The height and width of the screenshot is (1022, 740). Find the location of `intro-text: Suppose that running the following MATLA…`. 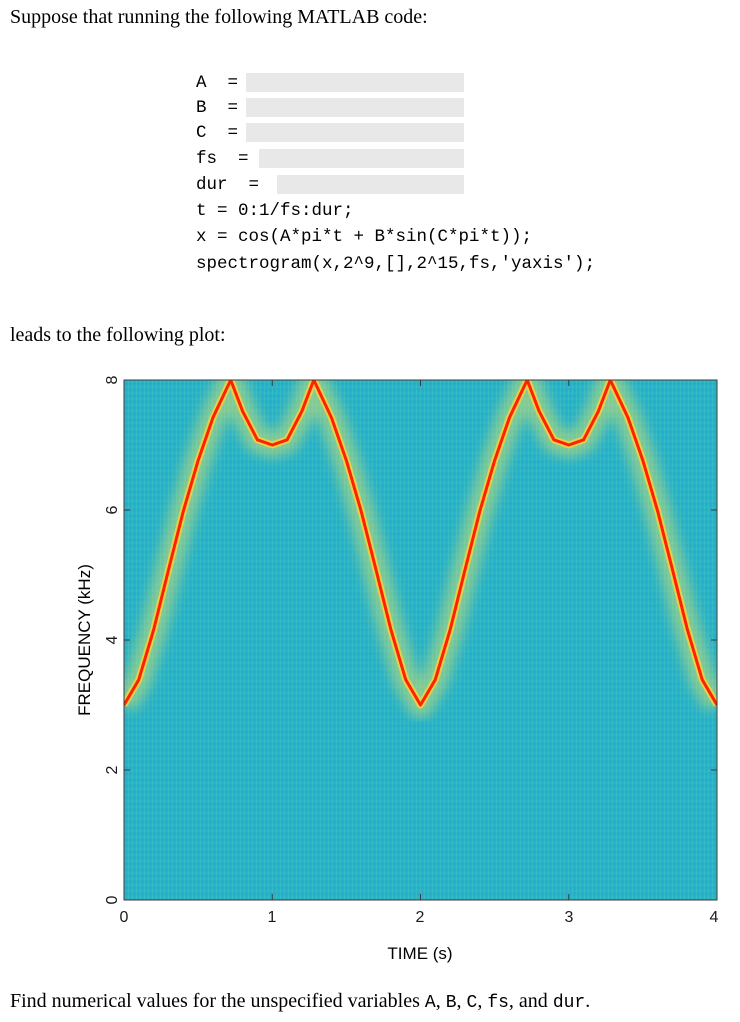

intro-text: Suppose that running the following MATLA… is located at coordinates (219, 17).